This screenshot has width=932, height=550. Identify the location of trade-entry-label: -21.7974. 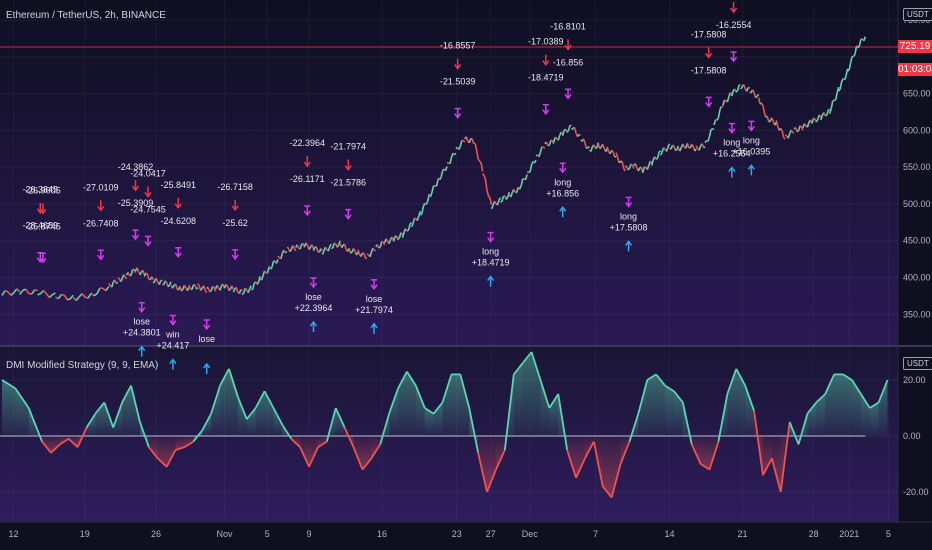
(348, 147).